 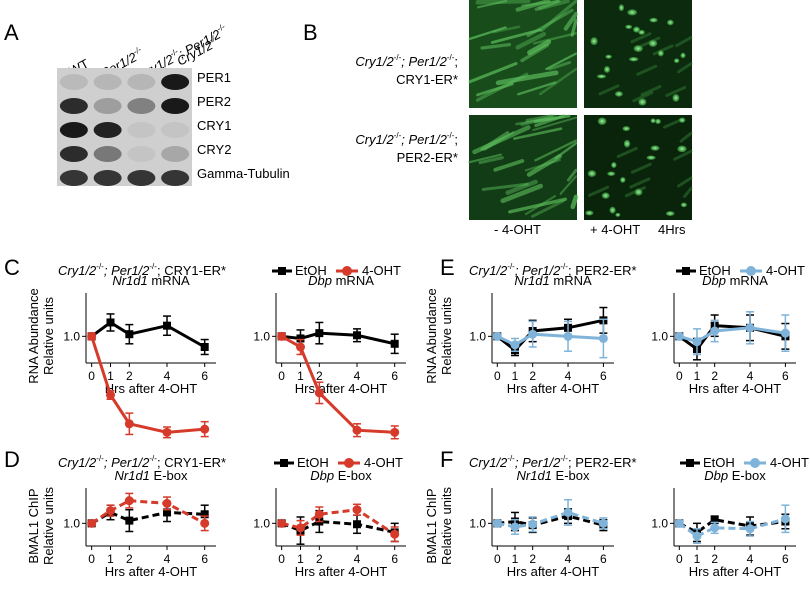 I want to click on blot-row-cry1: CRY1, so click(x=214, y=125).